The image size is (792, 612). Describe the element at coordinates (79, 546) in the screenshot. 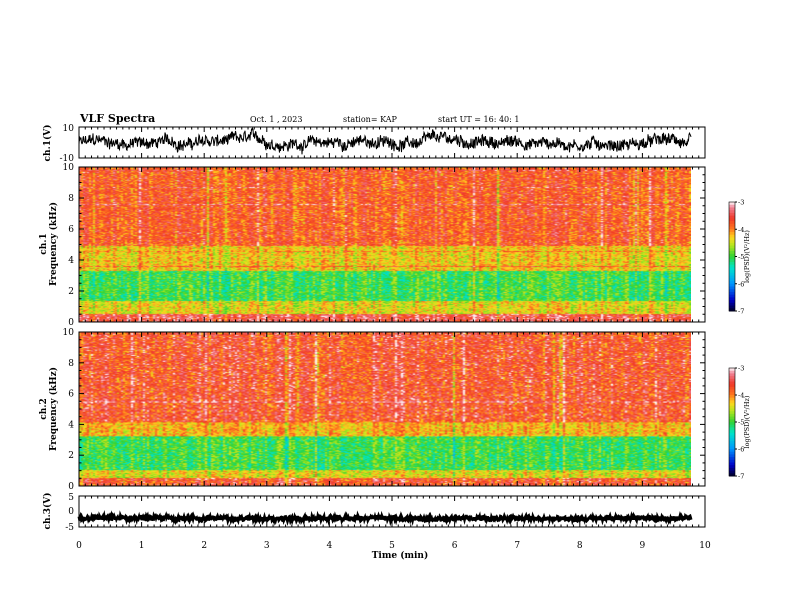

I see `time-tick-label: 0` at that location.